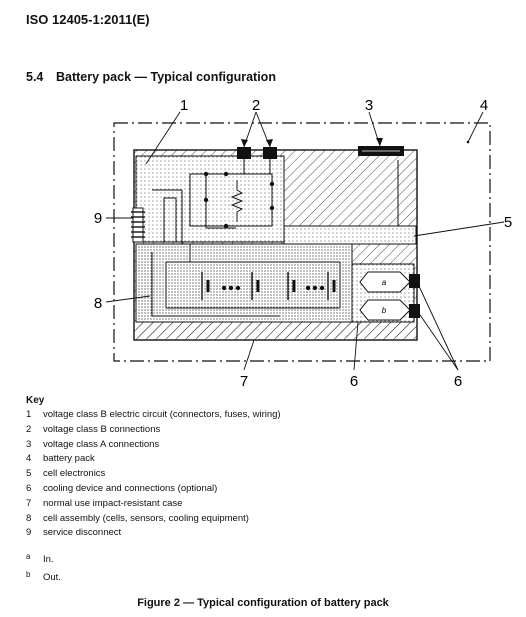  What do you see at coordinates (82, 533) in the screenshot?
I see `key-text: service disconnect` at bounding box center [82, 533].